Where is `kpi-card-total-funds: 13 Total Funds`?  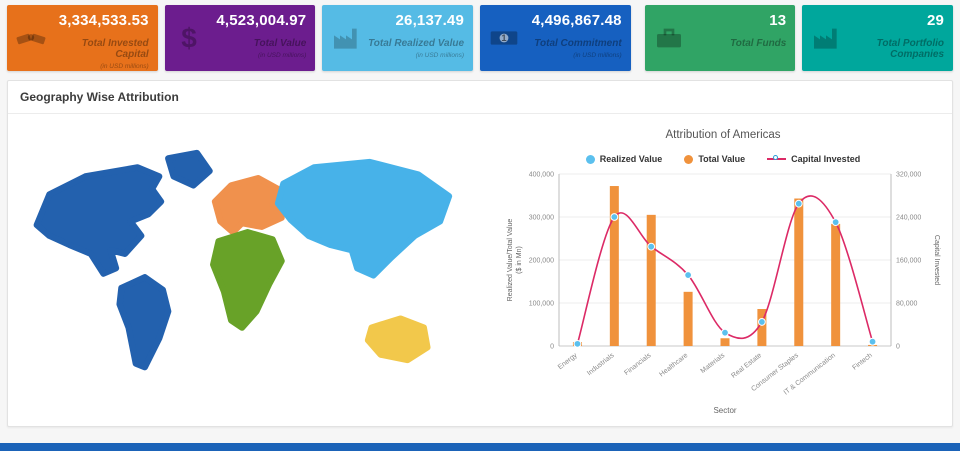 kpi-card-total-funds: 13 Total Funds is located at coordinates (720, 38).